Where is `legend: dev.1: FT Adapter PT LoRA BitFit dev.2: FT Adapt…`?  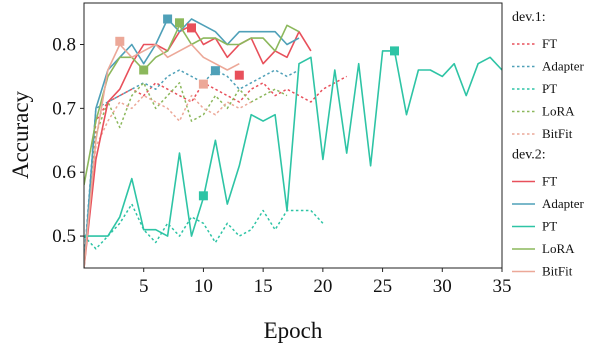 legend: dev.1: FT Adapter PT LoRA BitFit dev.2: FT Adapt… is located at coordinates (548, 144).